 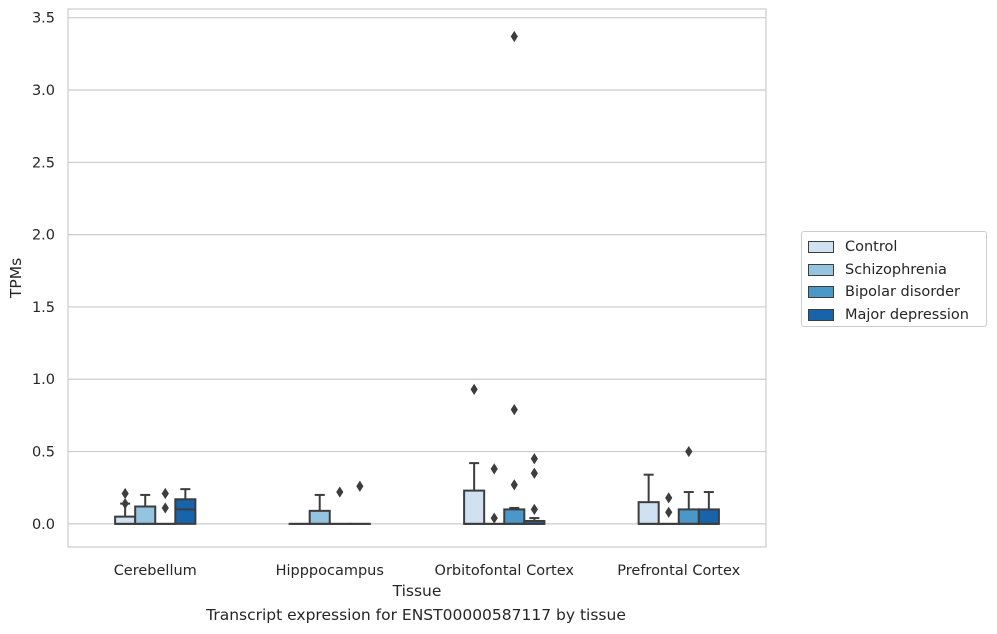 I want to click on x-tick-label: Orbitofontal Cortex, so click(x=505, y=571).